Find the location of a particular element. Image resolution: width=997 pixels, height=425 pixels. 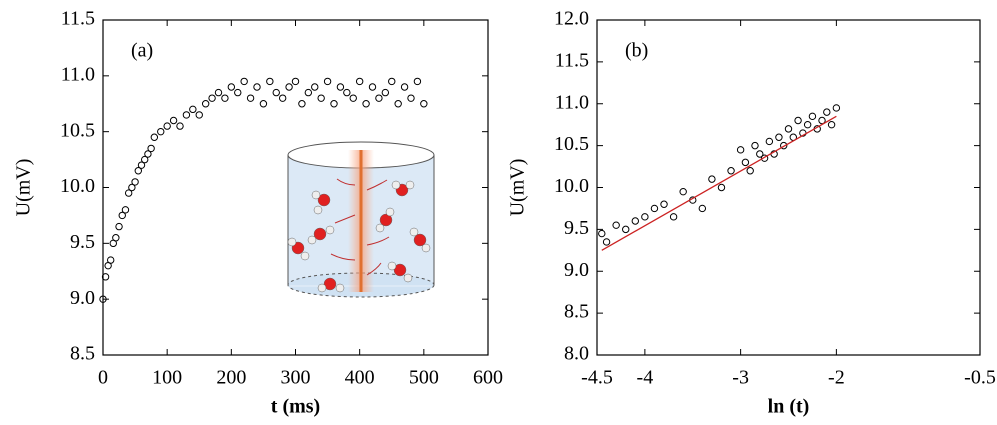

x-tick-label: 0 is located at coordinates (103, 378).